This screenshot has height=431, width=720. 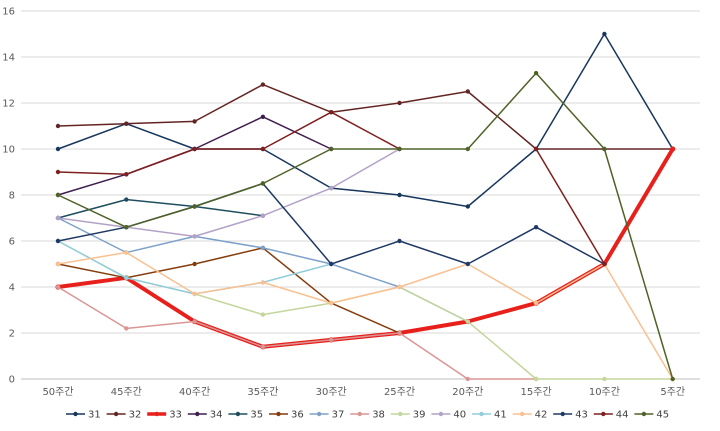 I want to click on x-tick-label: 5주간, so click(x=672, y=392).